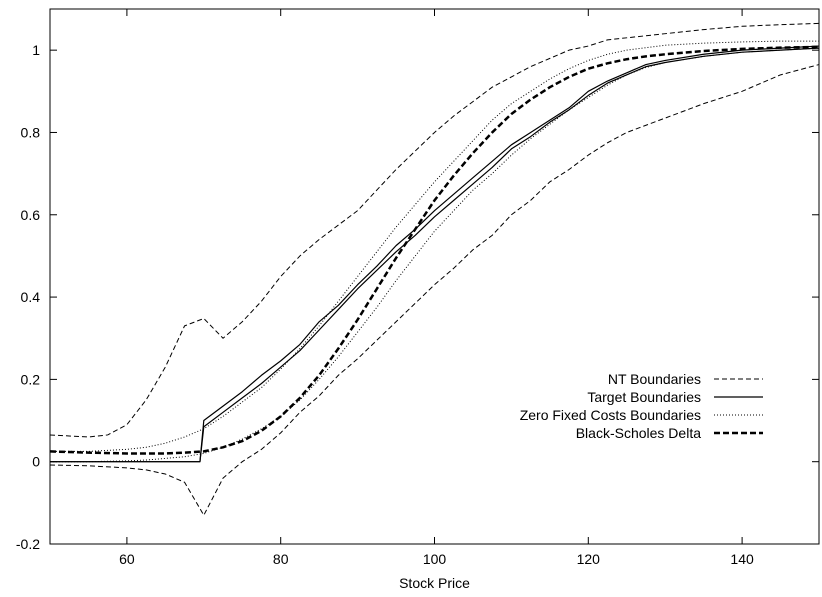 The height and width of the screenshot is (597, 822). What do you see at coordinates (28, 544) in the screenshot?
I see `y-tick-label: -0.2` at bounding box center [28, 544].